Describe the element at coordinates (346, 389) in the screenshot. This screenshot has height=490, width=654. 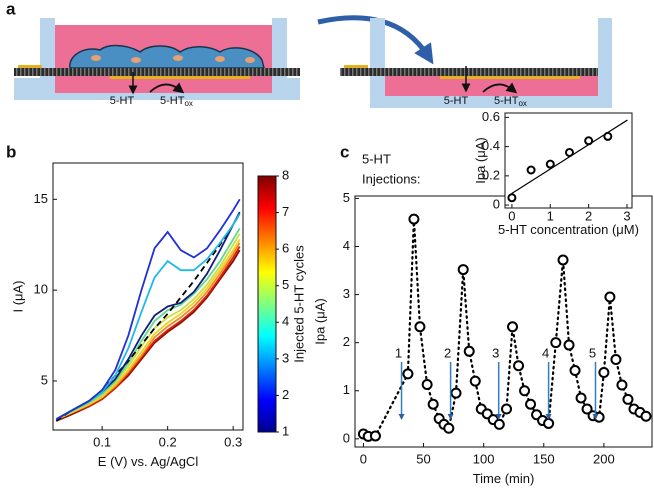
I see `y-tick-label: 1` at that location.